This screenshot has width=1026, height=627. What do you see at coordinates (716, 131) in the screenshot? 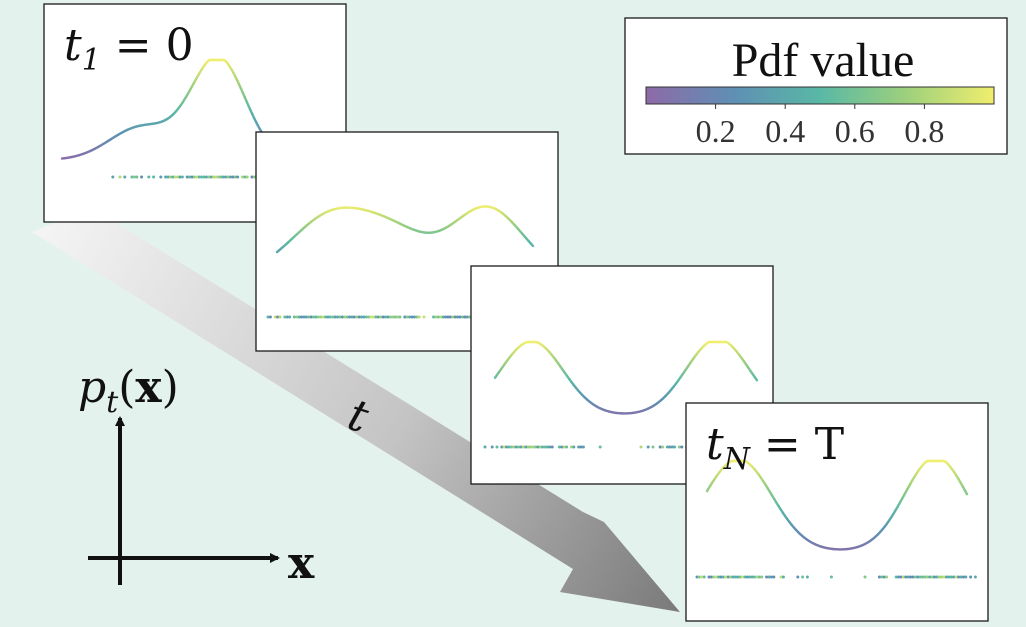
I see `colorbar-tick-label: 0.2` at bounding box center [716, 131].